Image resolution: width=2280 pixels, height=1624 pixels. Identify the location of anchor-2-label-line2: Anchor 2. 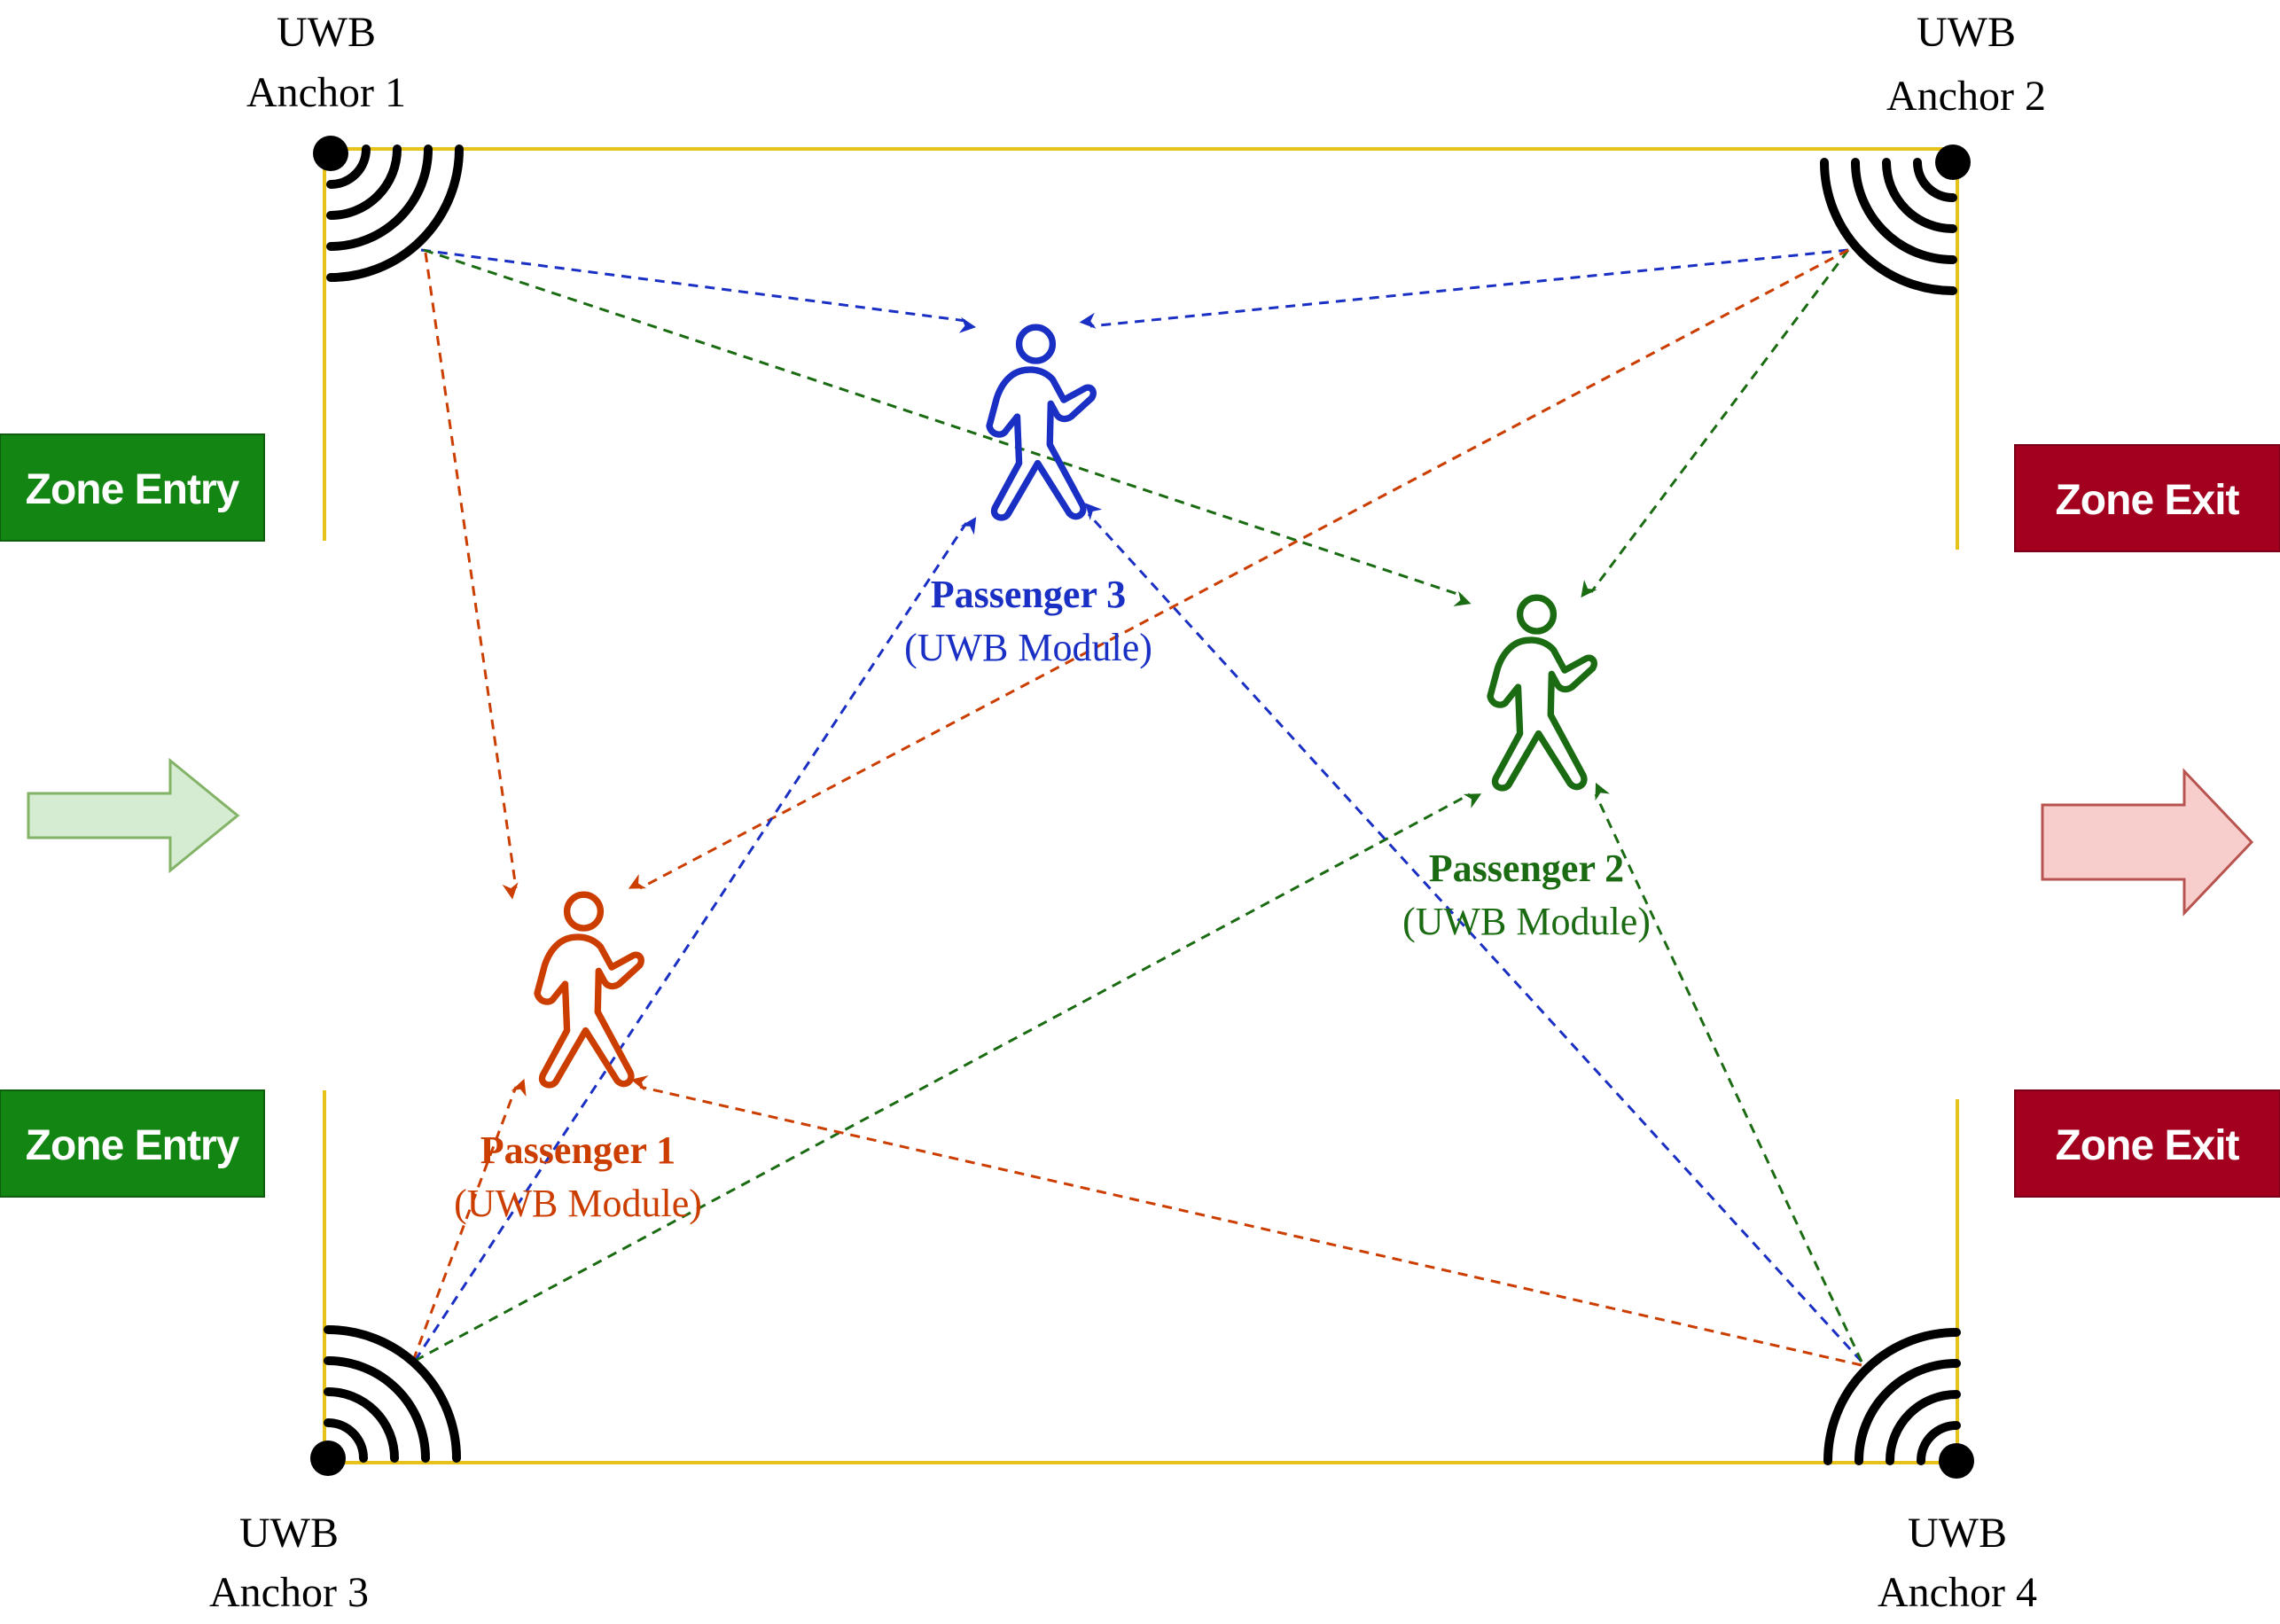
(1966, 96).